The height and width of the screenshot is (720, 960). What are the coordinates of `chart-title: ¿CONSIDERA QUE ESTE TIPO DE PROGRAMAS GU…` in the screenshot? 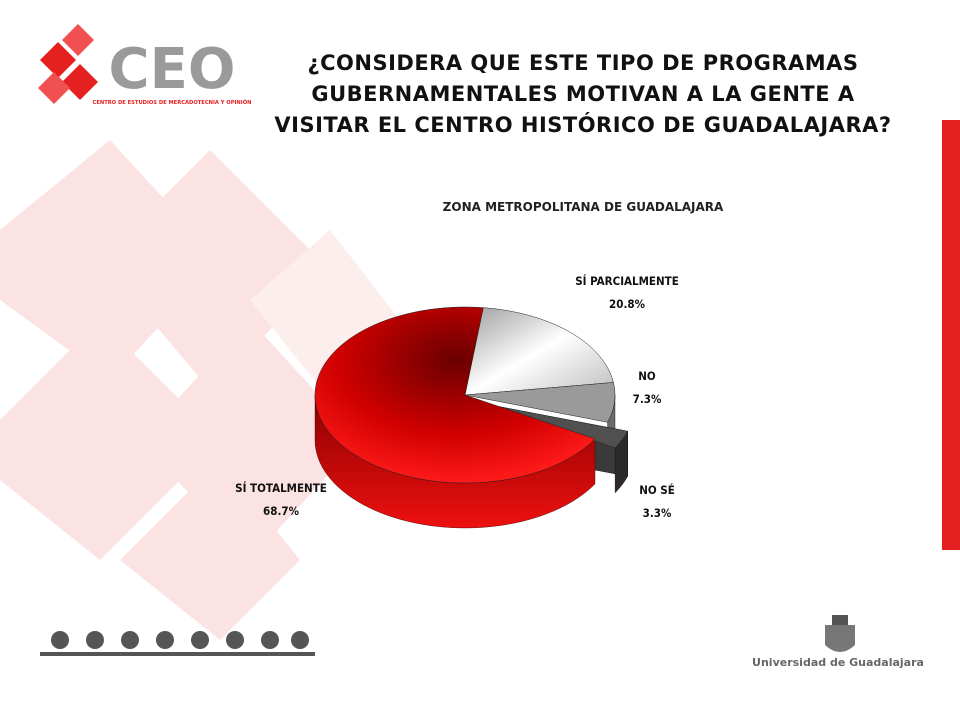 It's located at (583, 94).